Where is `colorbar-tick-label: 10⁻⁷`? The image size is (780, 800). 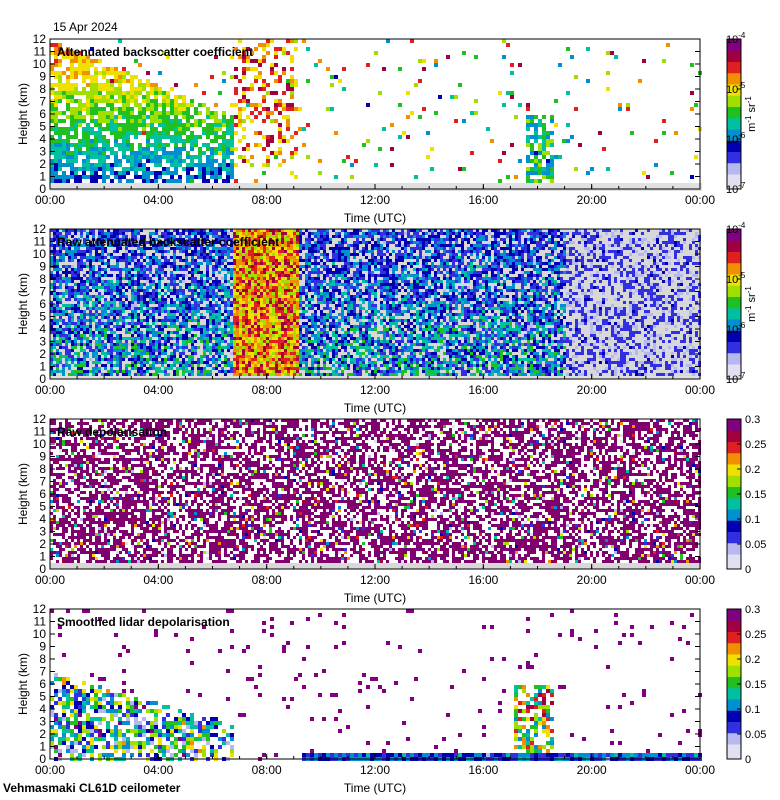 colorbar-tick-label: 10⁻⁷ is located at coordinates (736, 378).